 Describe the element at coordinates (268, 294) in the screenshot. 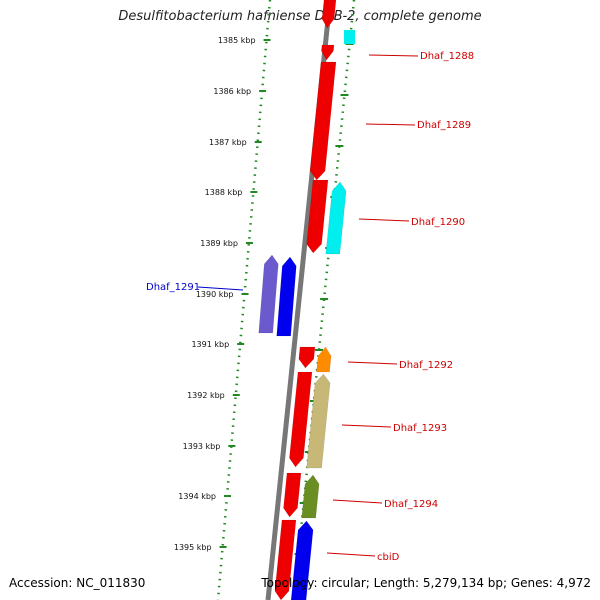

I see `gene-purple-arrow` at that location.